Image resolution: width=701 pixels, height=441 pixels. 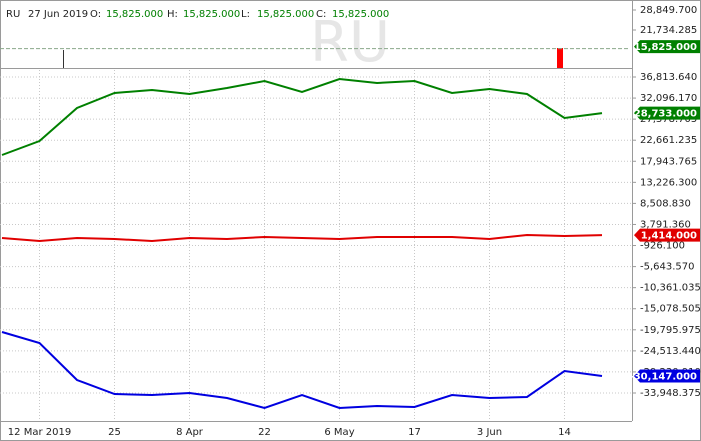 What do you see at coordinates (670, 351) in the screenshot?
I see `y-tick-label: -24,513.440` at bounding box center [670, 351].